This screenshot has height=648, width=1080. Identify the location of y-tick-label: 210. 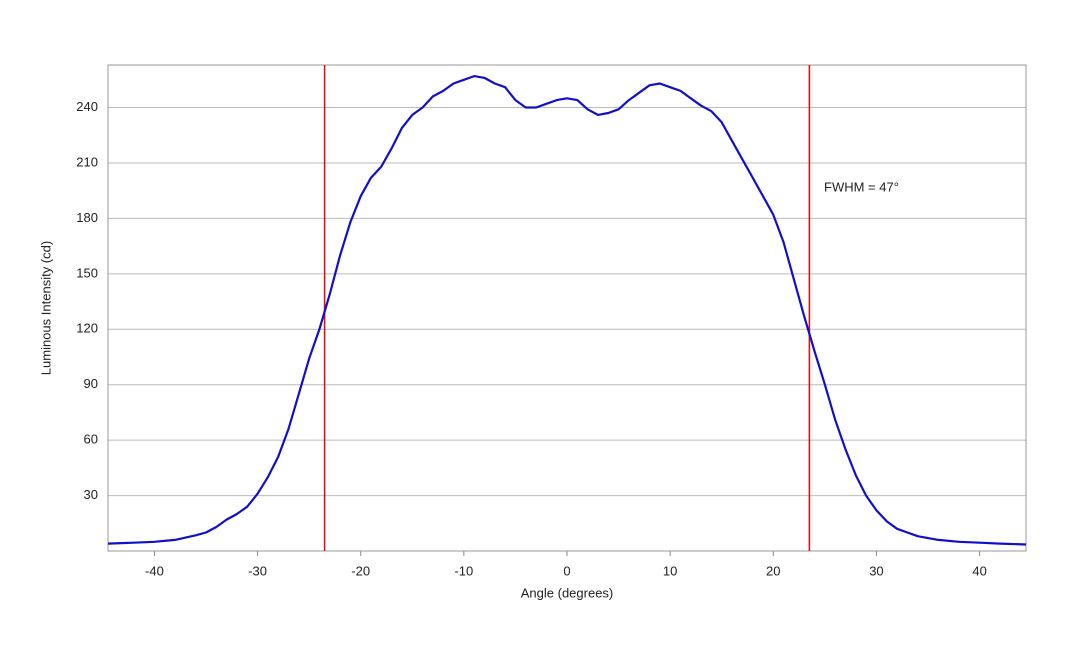
(87, 161).